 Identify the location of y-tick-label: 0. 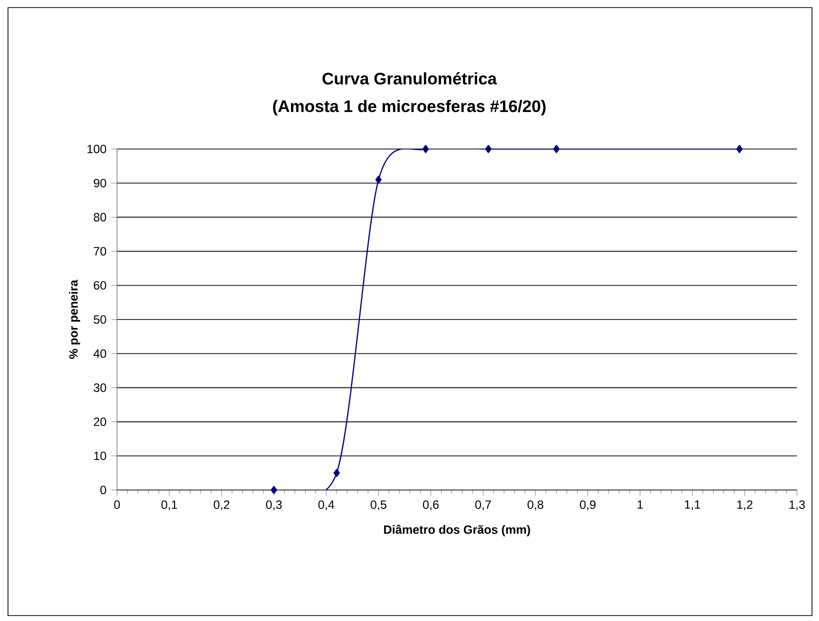
(103, 490).